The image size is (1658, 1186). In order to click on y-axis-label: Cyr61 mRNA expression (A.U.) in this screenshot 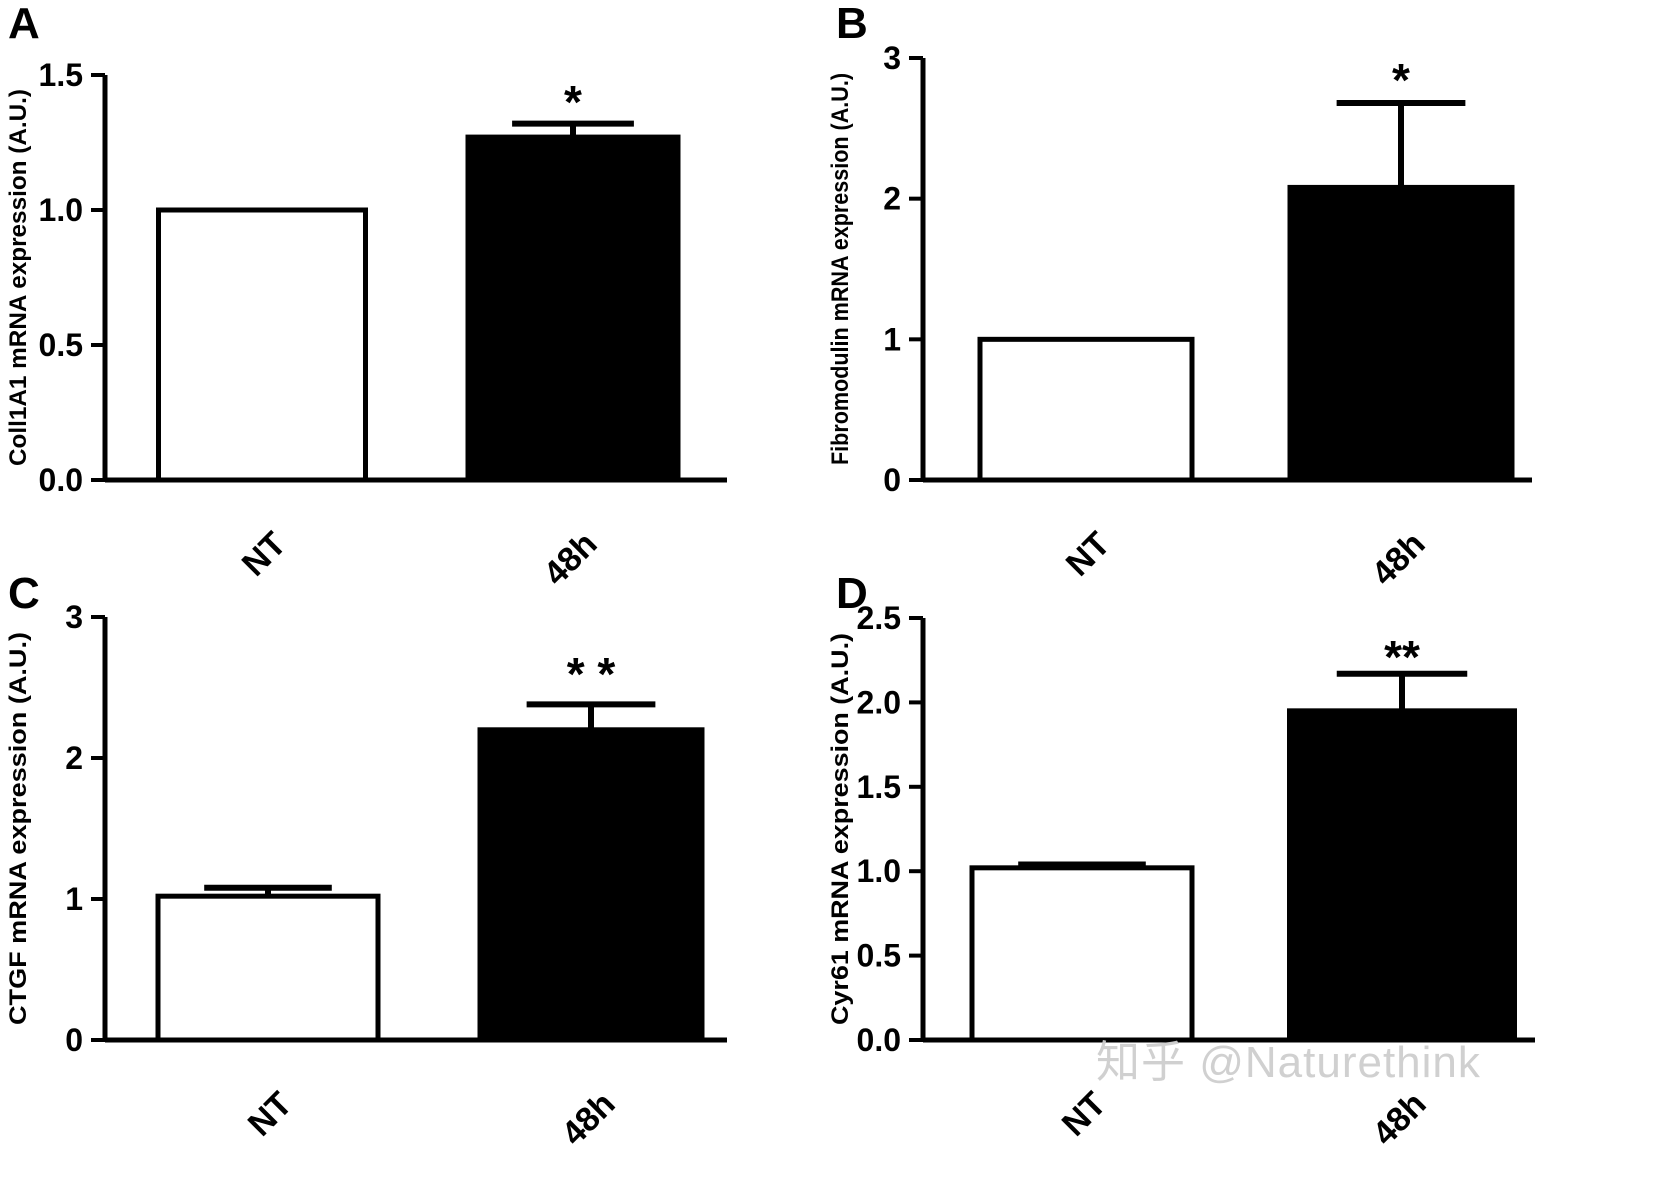, I will do `click(840, 829)`.